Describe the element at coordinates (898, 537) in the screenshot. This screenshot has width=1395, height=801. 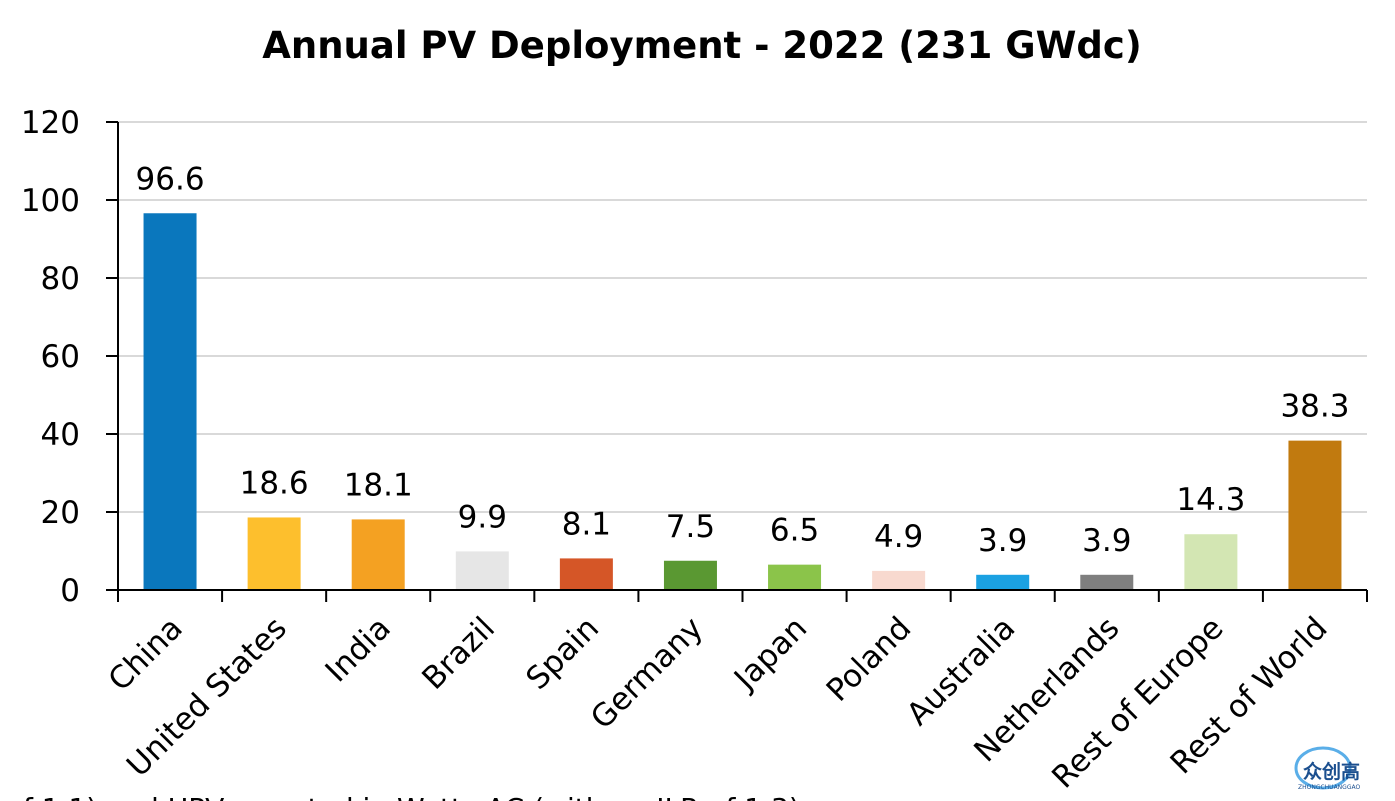
I see `data-label: 4.9` at that location.